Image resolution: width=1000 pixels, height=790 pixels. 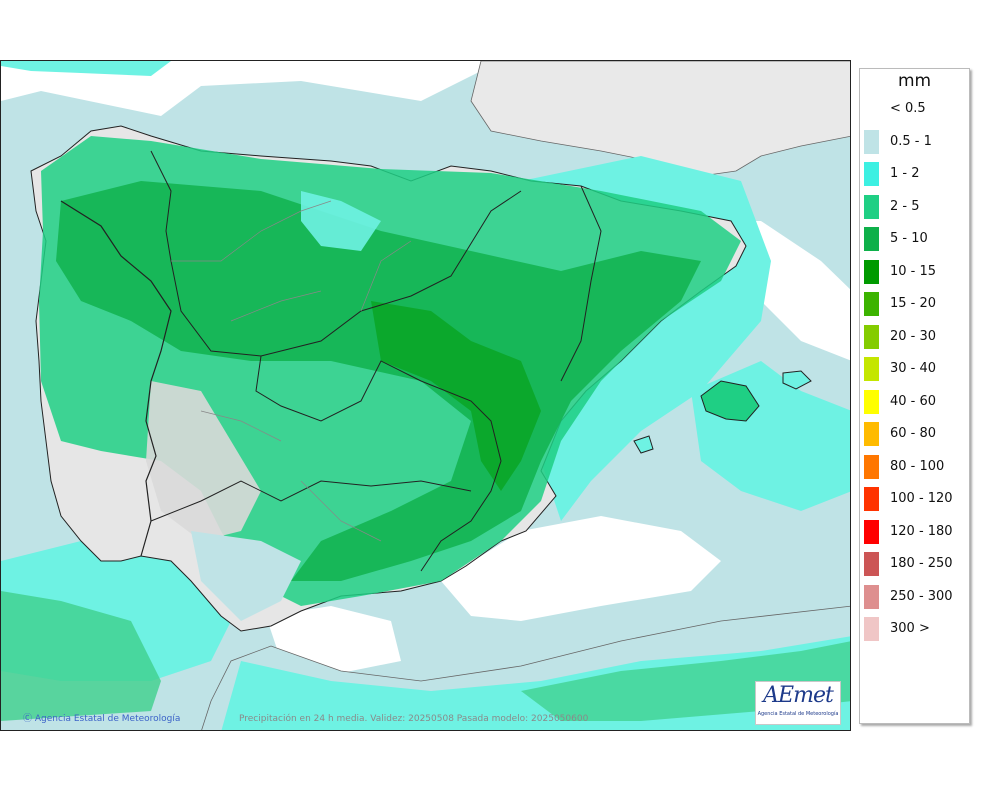 I want to click on legend-label: 20 - 30, so click(x=913, y=336).